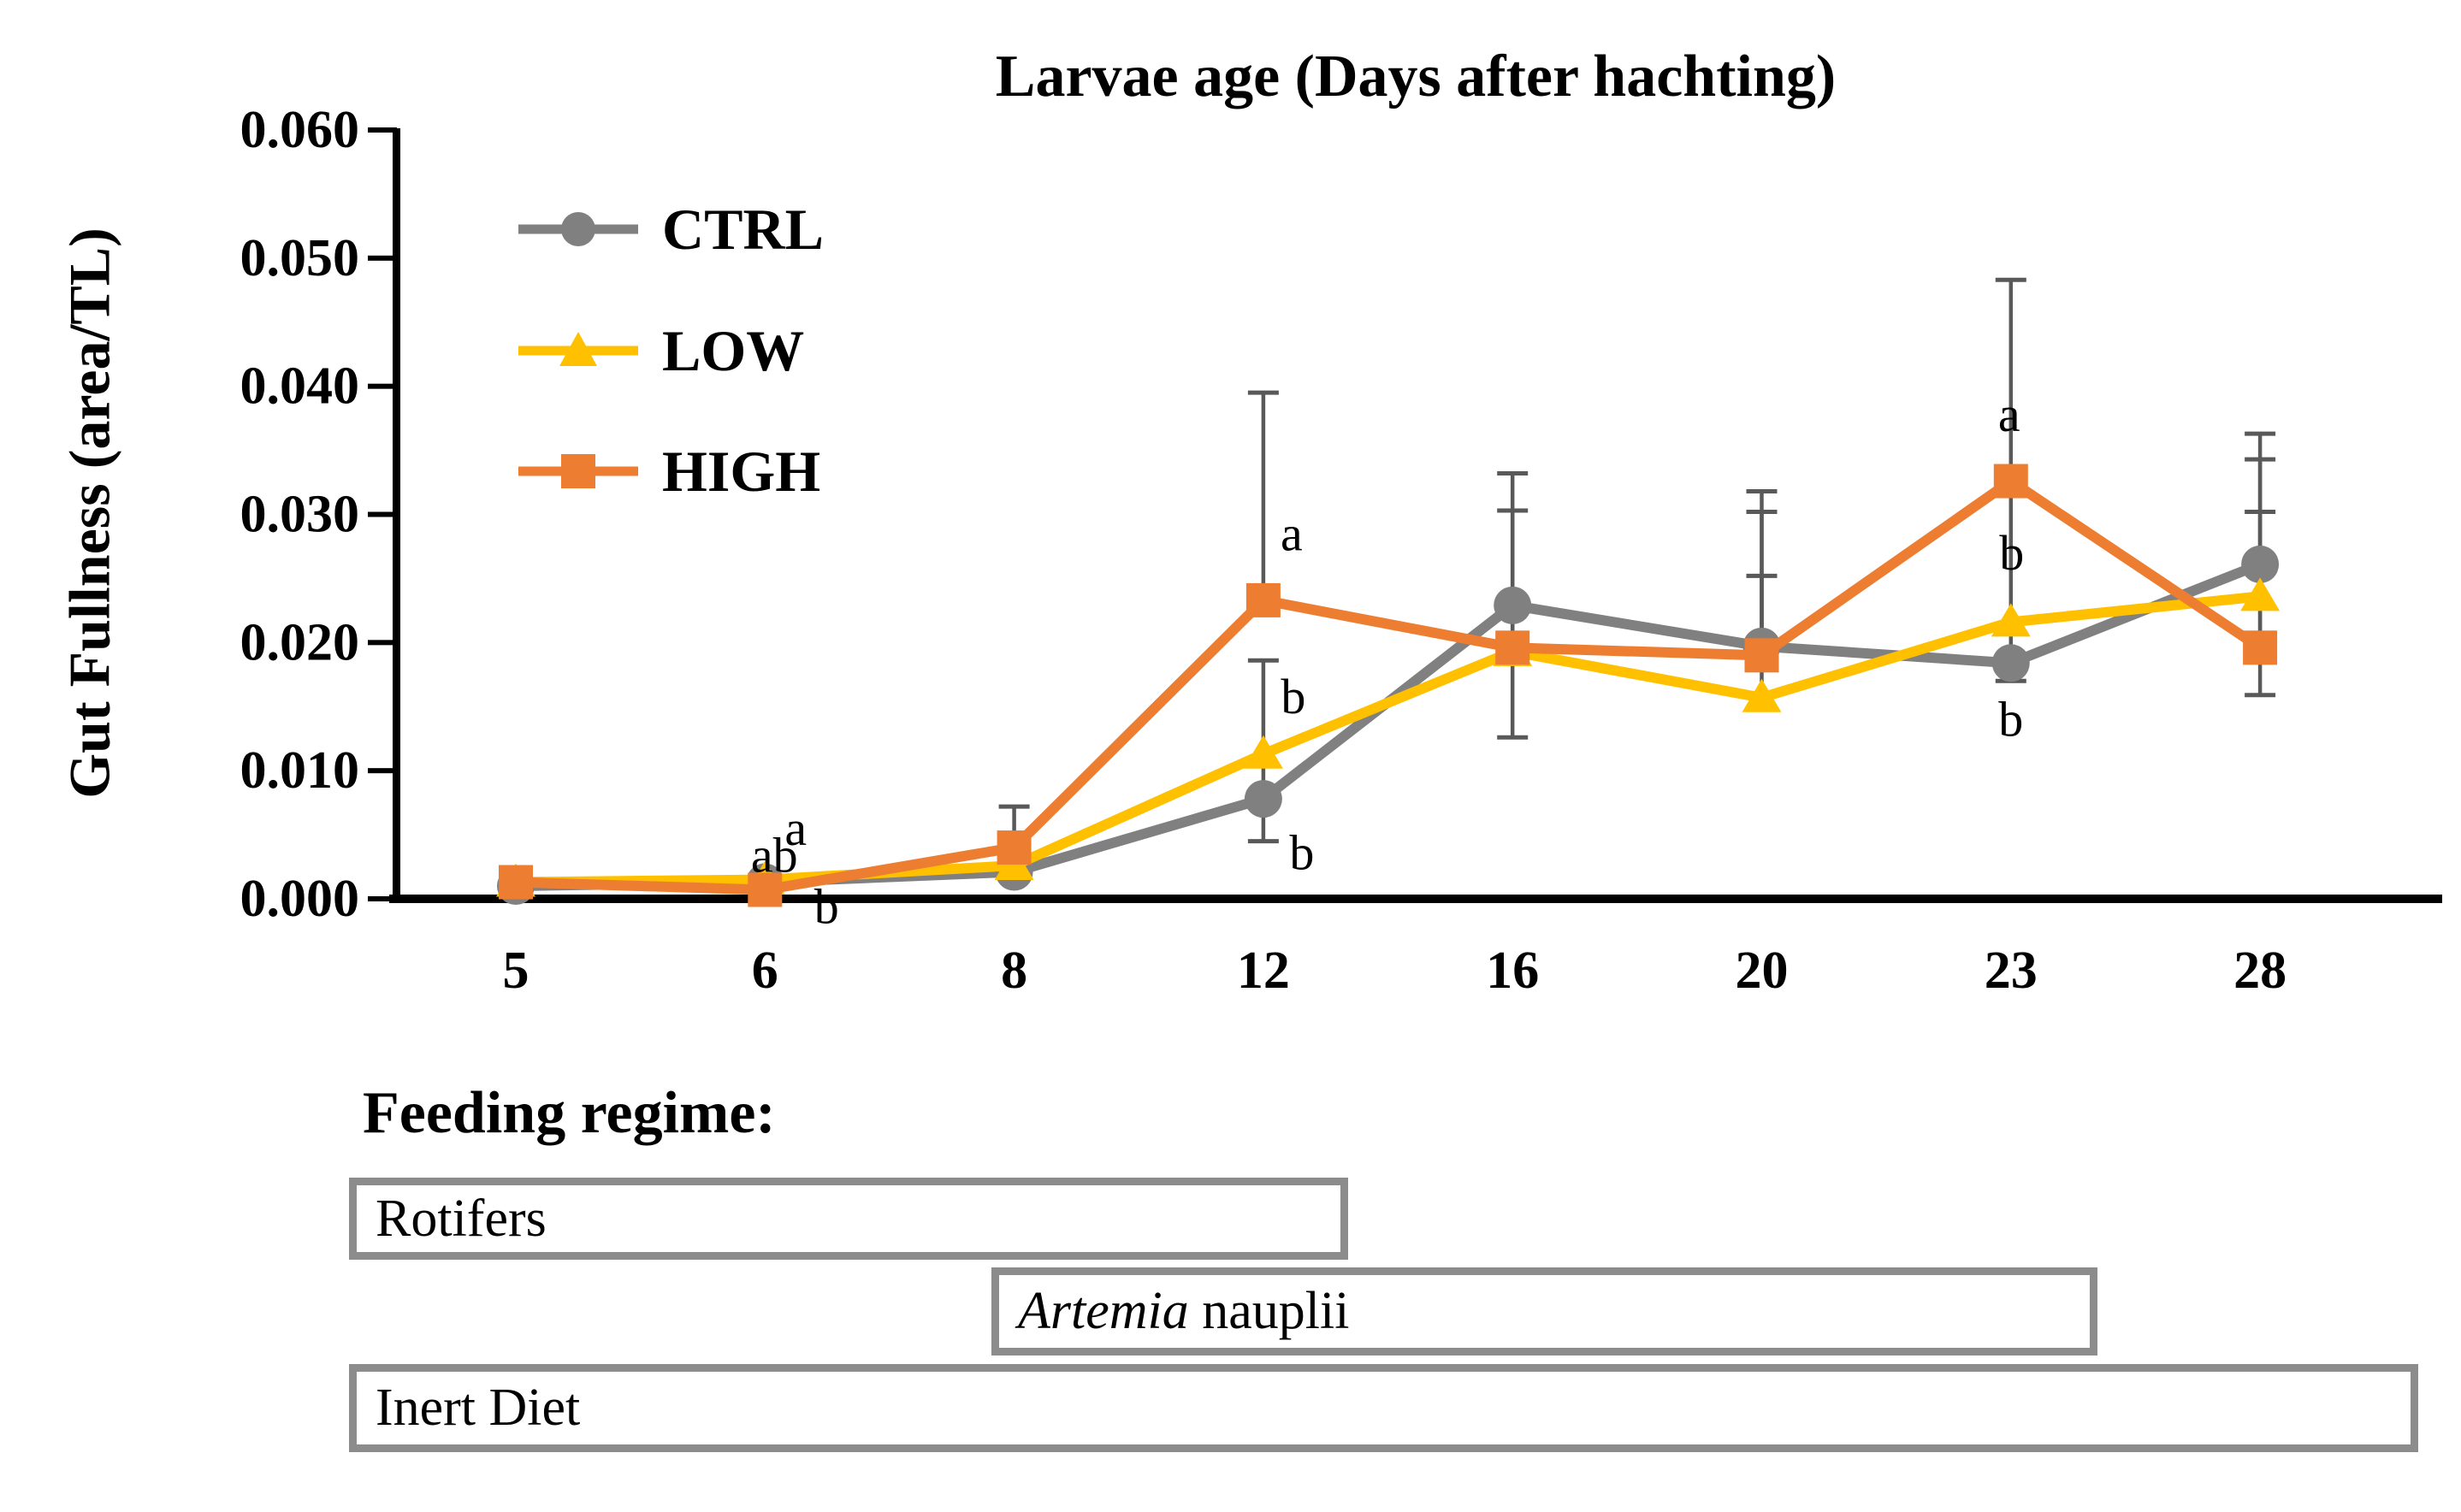 Image resolution: width=2461 pixels, height=1512 pixels. I want to click on feeding-box-artemia-nauplii: Artemia nauplii, so click(1544, 1311).